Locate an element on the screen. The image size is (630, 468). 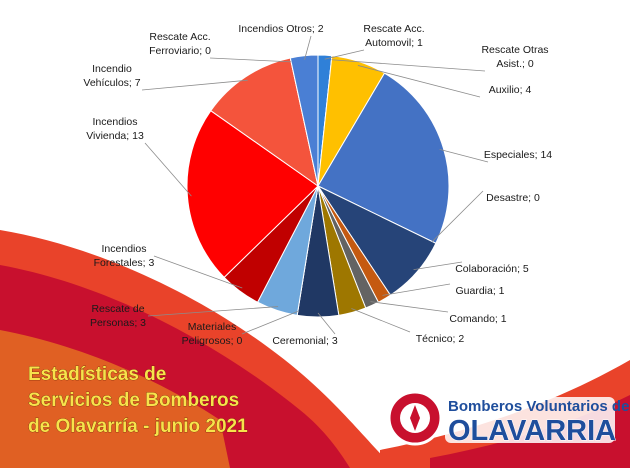
data-label-line: Incendios Otros; 2 is located at coordinates (280, 29).